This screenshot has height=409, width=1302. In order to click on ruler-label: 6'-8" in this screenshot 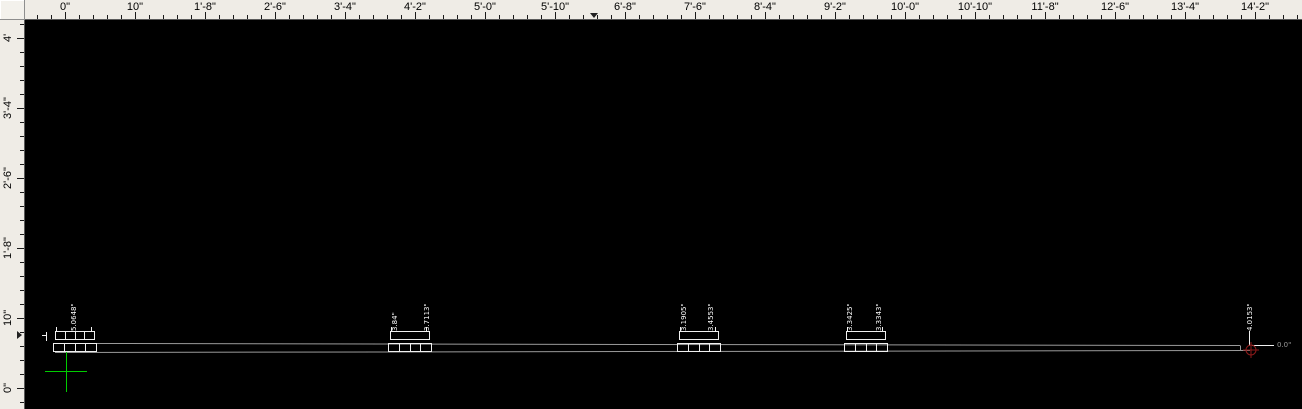, I will do `click(625, 7)`.